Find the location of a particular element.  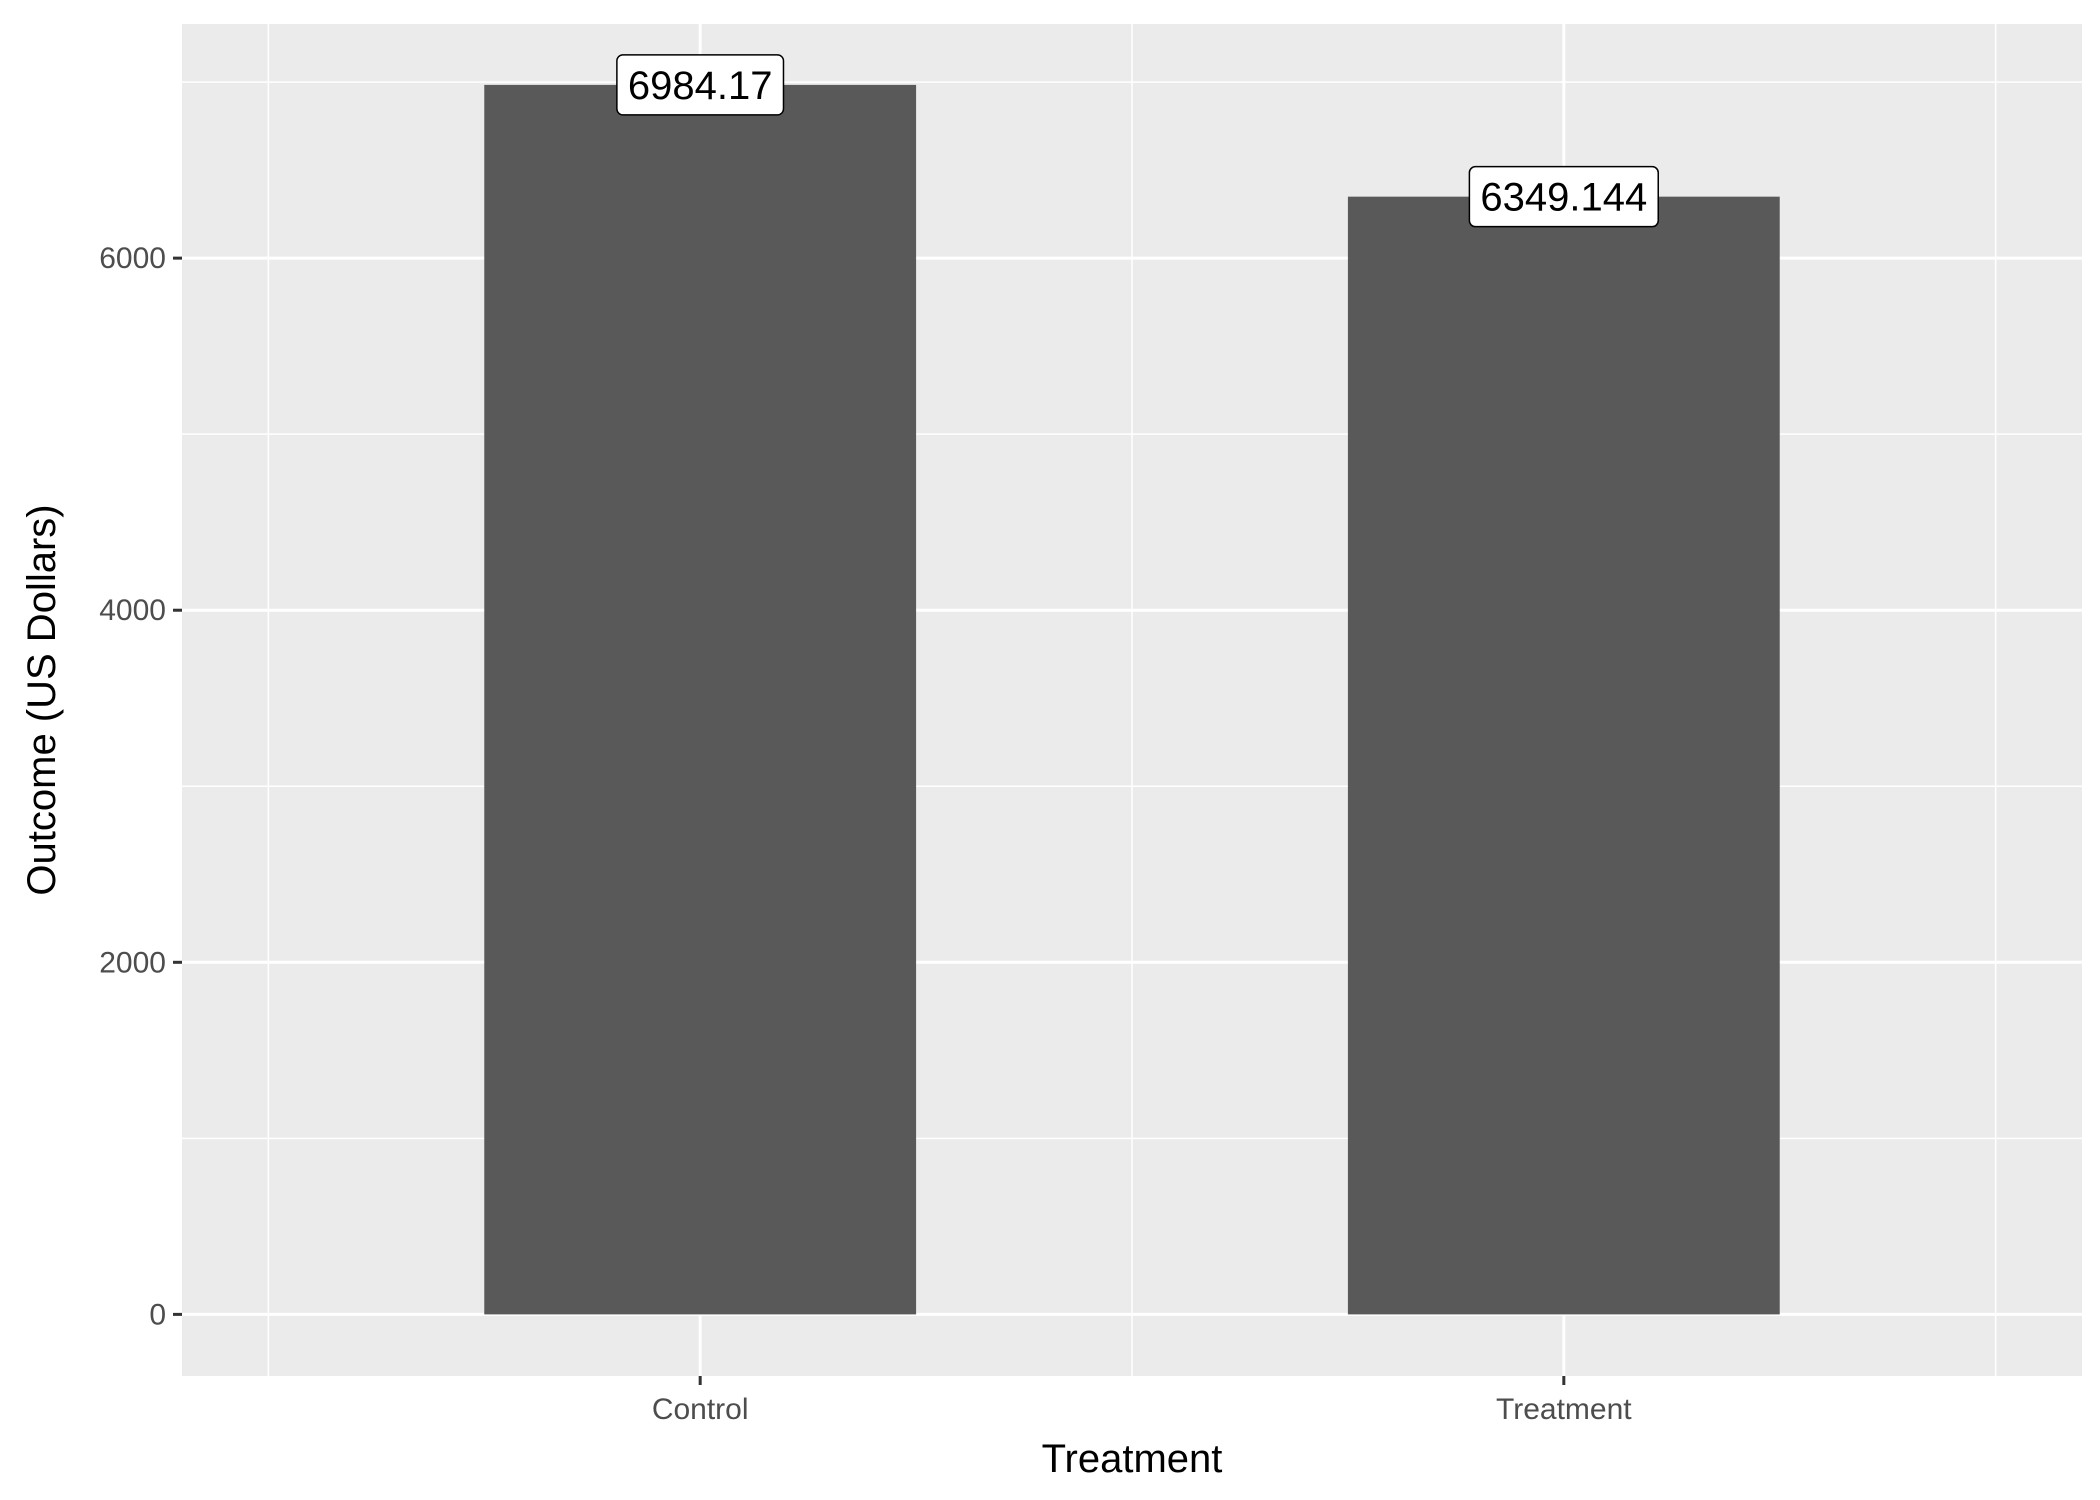

y-tick-label: 6000 is located at coordinates (132, 258).